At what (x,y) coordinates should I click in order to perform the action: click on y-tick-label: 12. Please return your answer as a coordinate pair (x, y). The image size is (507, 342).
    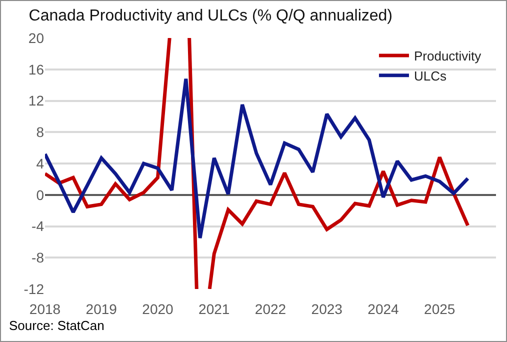
    Looking at the image, I should click on (36, 100).